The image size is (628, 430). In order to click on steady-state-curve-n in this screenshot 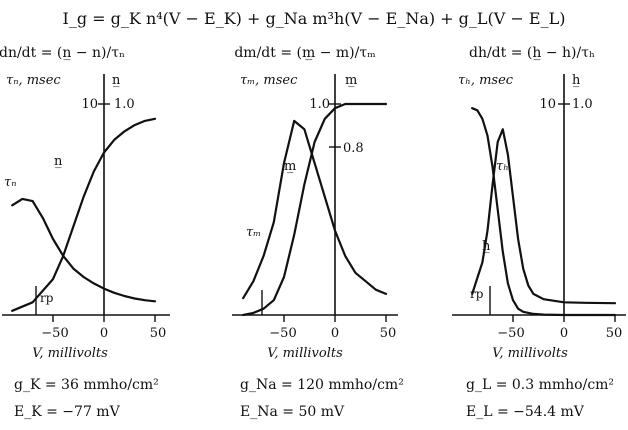, I will do `click(83, 215)`.